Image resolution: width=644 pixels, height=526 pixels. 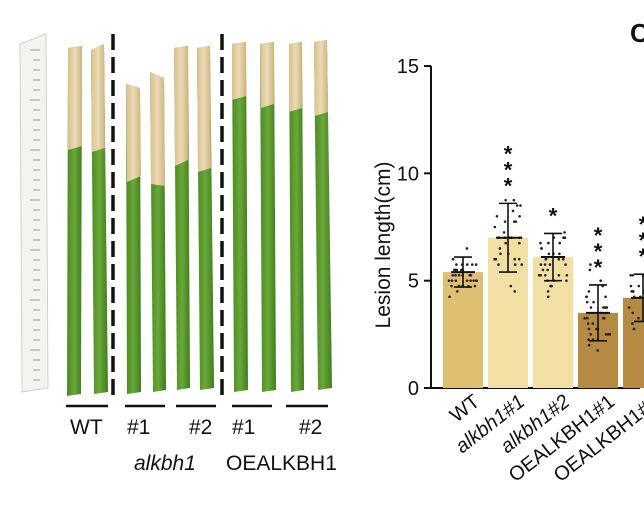 I want to click on label-mutant-group: alkbh1, so click(x=165, y=463).